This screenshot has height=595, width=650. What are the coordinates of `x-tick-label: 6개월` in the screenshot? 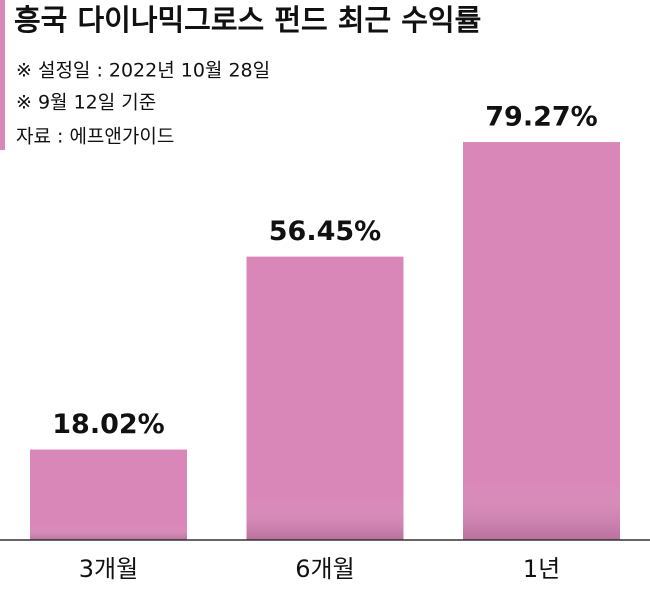 It's located at (324, 569).